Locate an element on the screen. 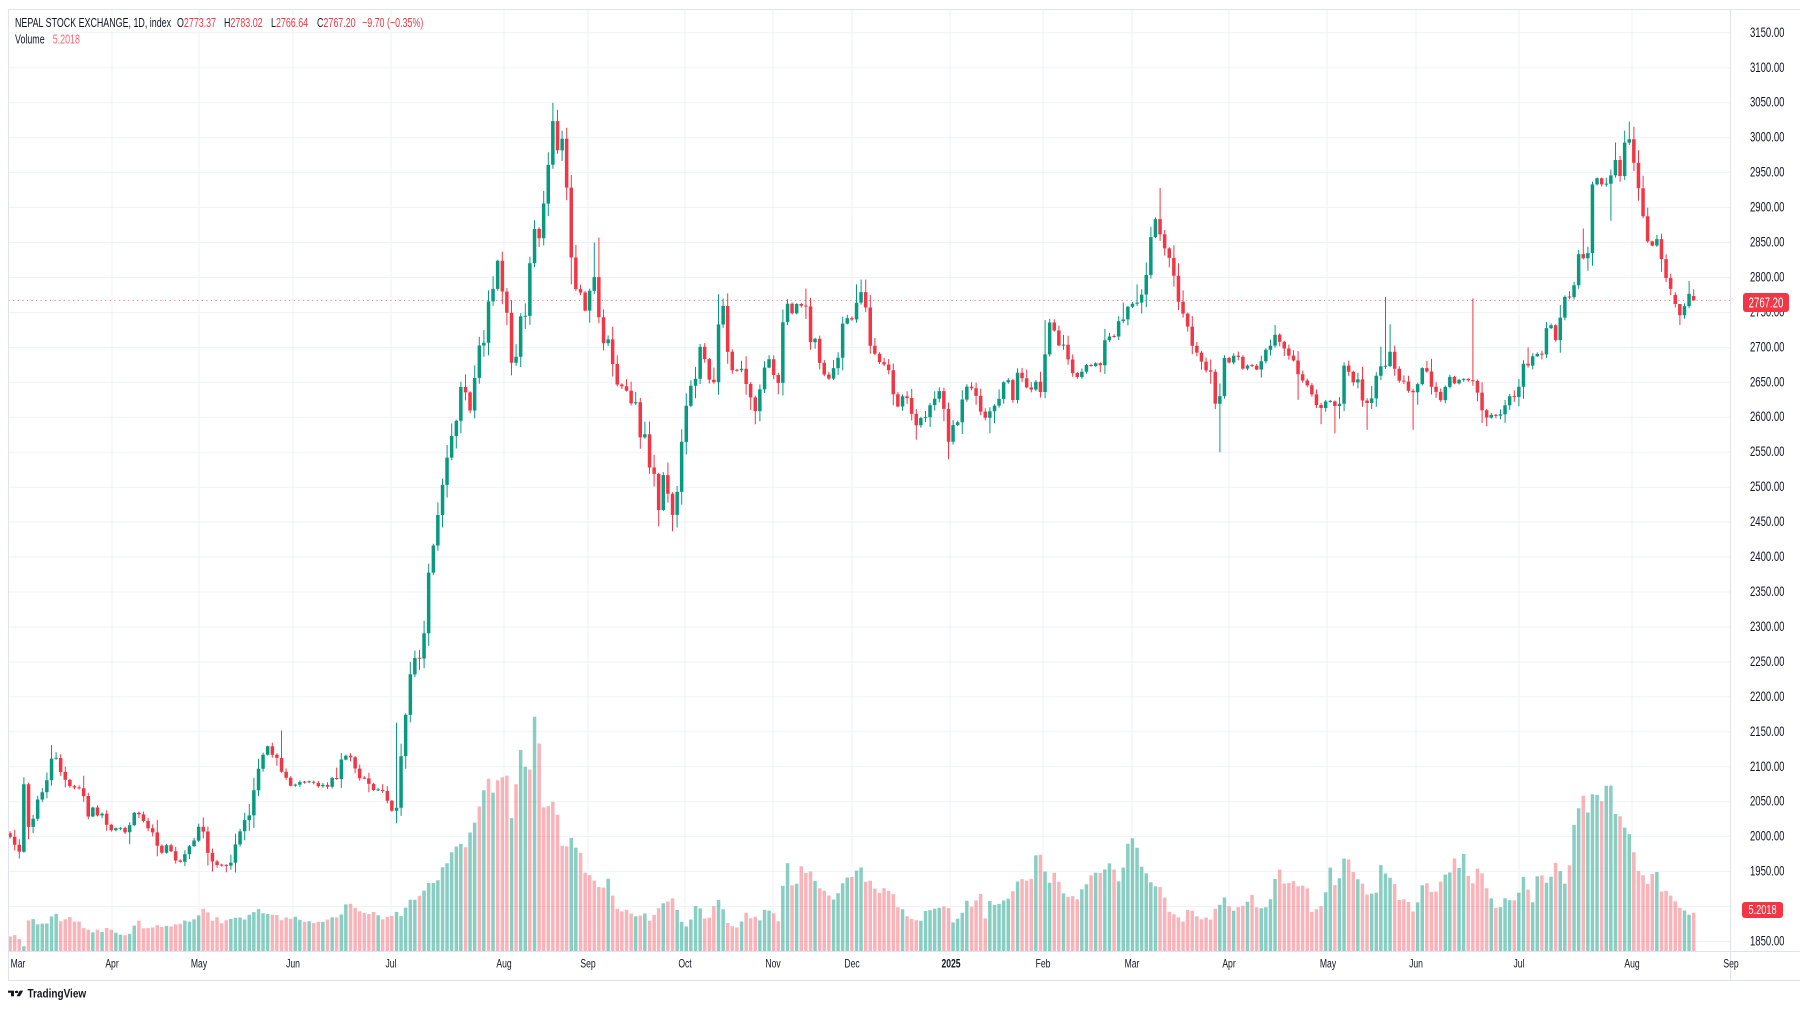 This screenshot has height=1012, width=1800. svg-text: 1850.00 is located at coordinates (1767, 941).